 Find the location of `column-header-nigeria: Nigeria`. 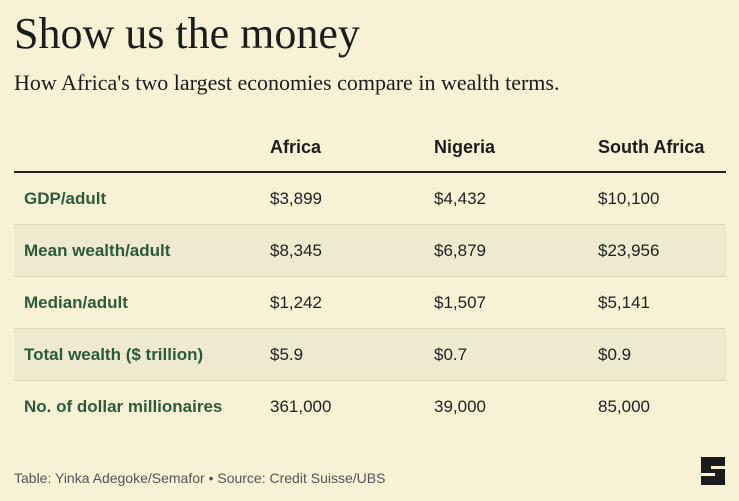

column-header-nigeria: Nigeria is located at coordinates (465, 147).